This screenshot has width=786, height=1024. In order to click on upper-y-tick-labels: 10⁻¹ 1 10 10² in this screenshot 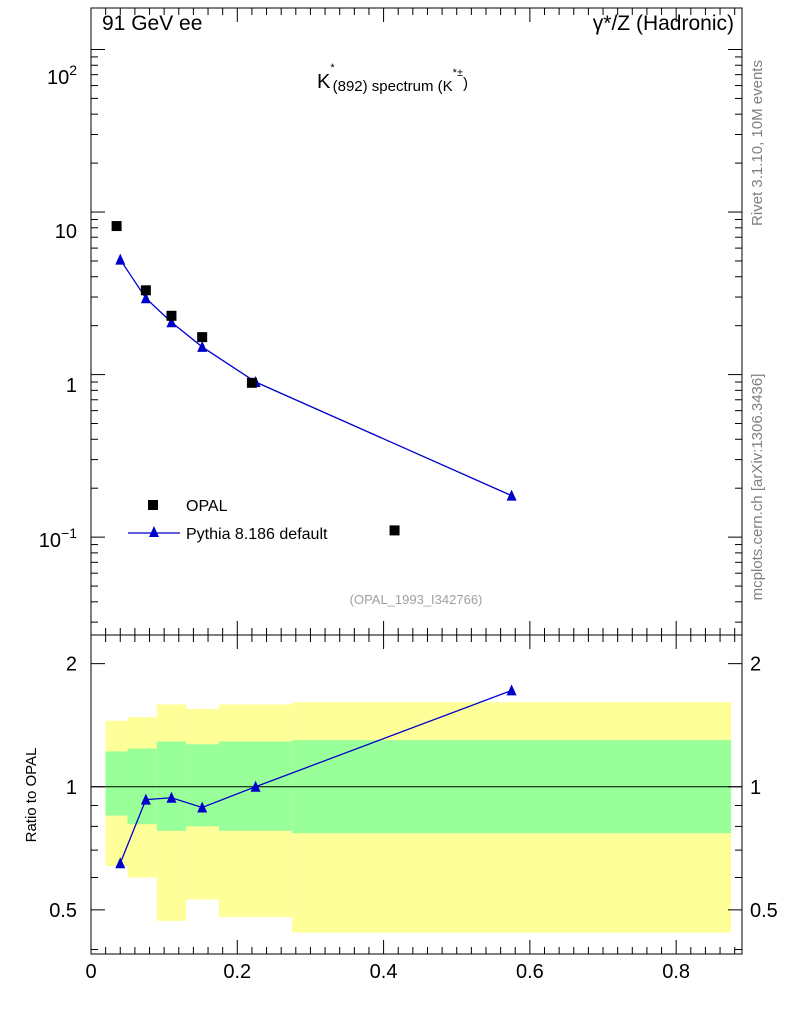, I will do `click(58, 307)`.